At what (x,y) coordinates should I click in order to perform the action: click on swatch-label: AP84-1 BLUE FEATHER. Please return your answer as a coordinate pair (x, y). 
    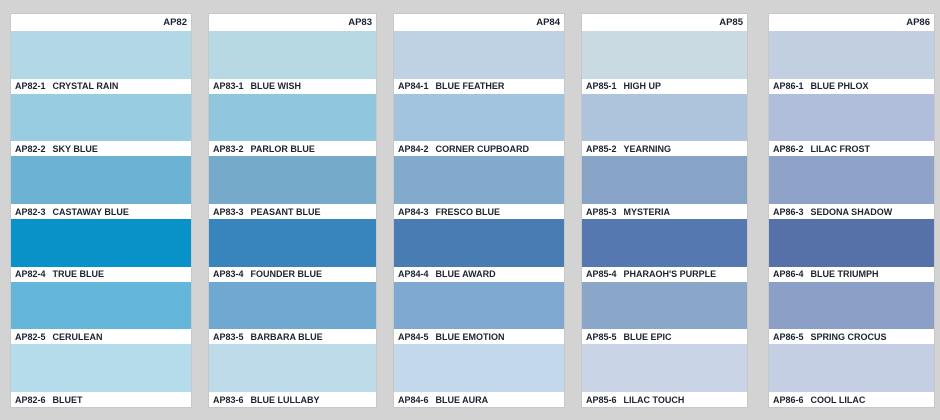
    Looking at the image, I should click on (479, 86).